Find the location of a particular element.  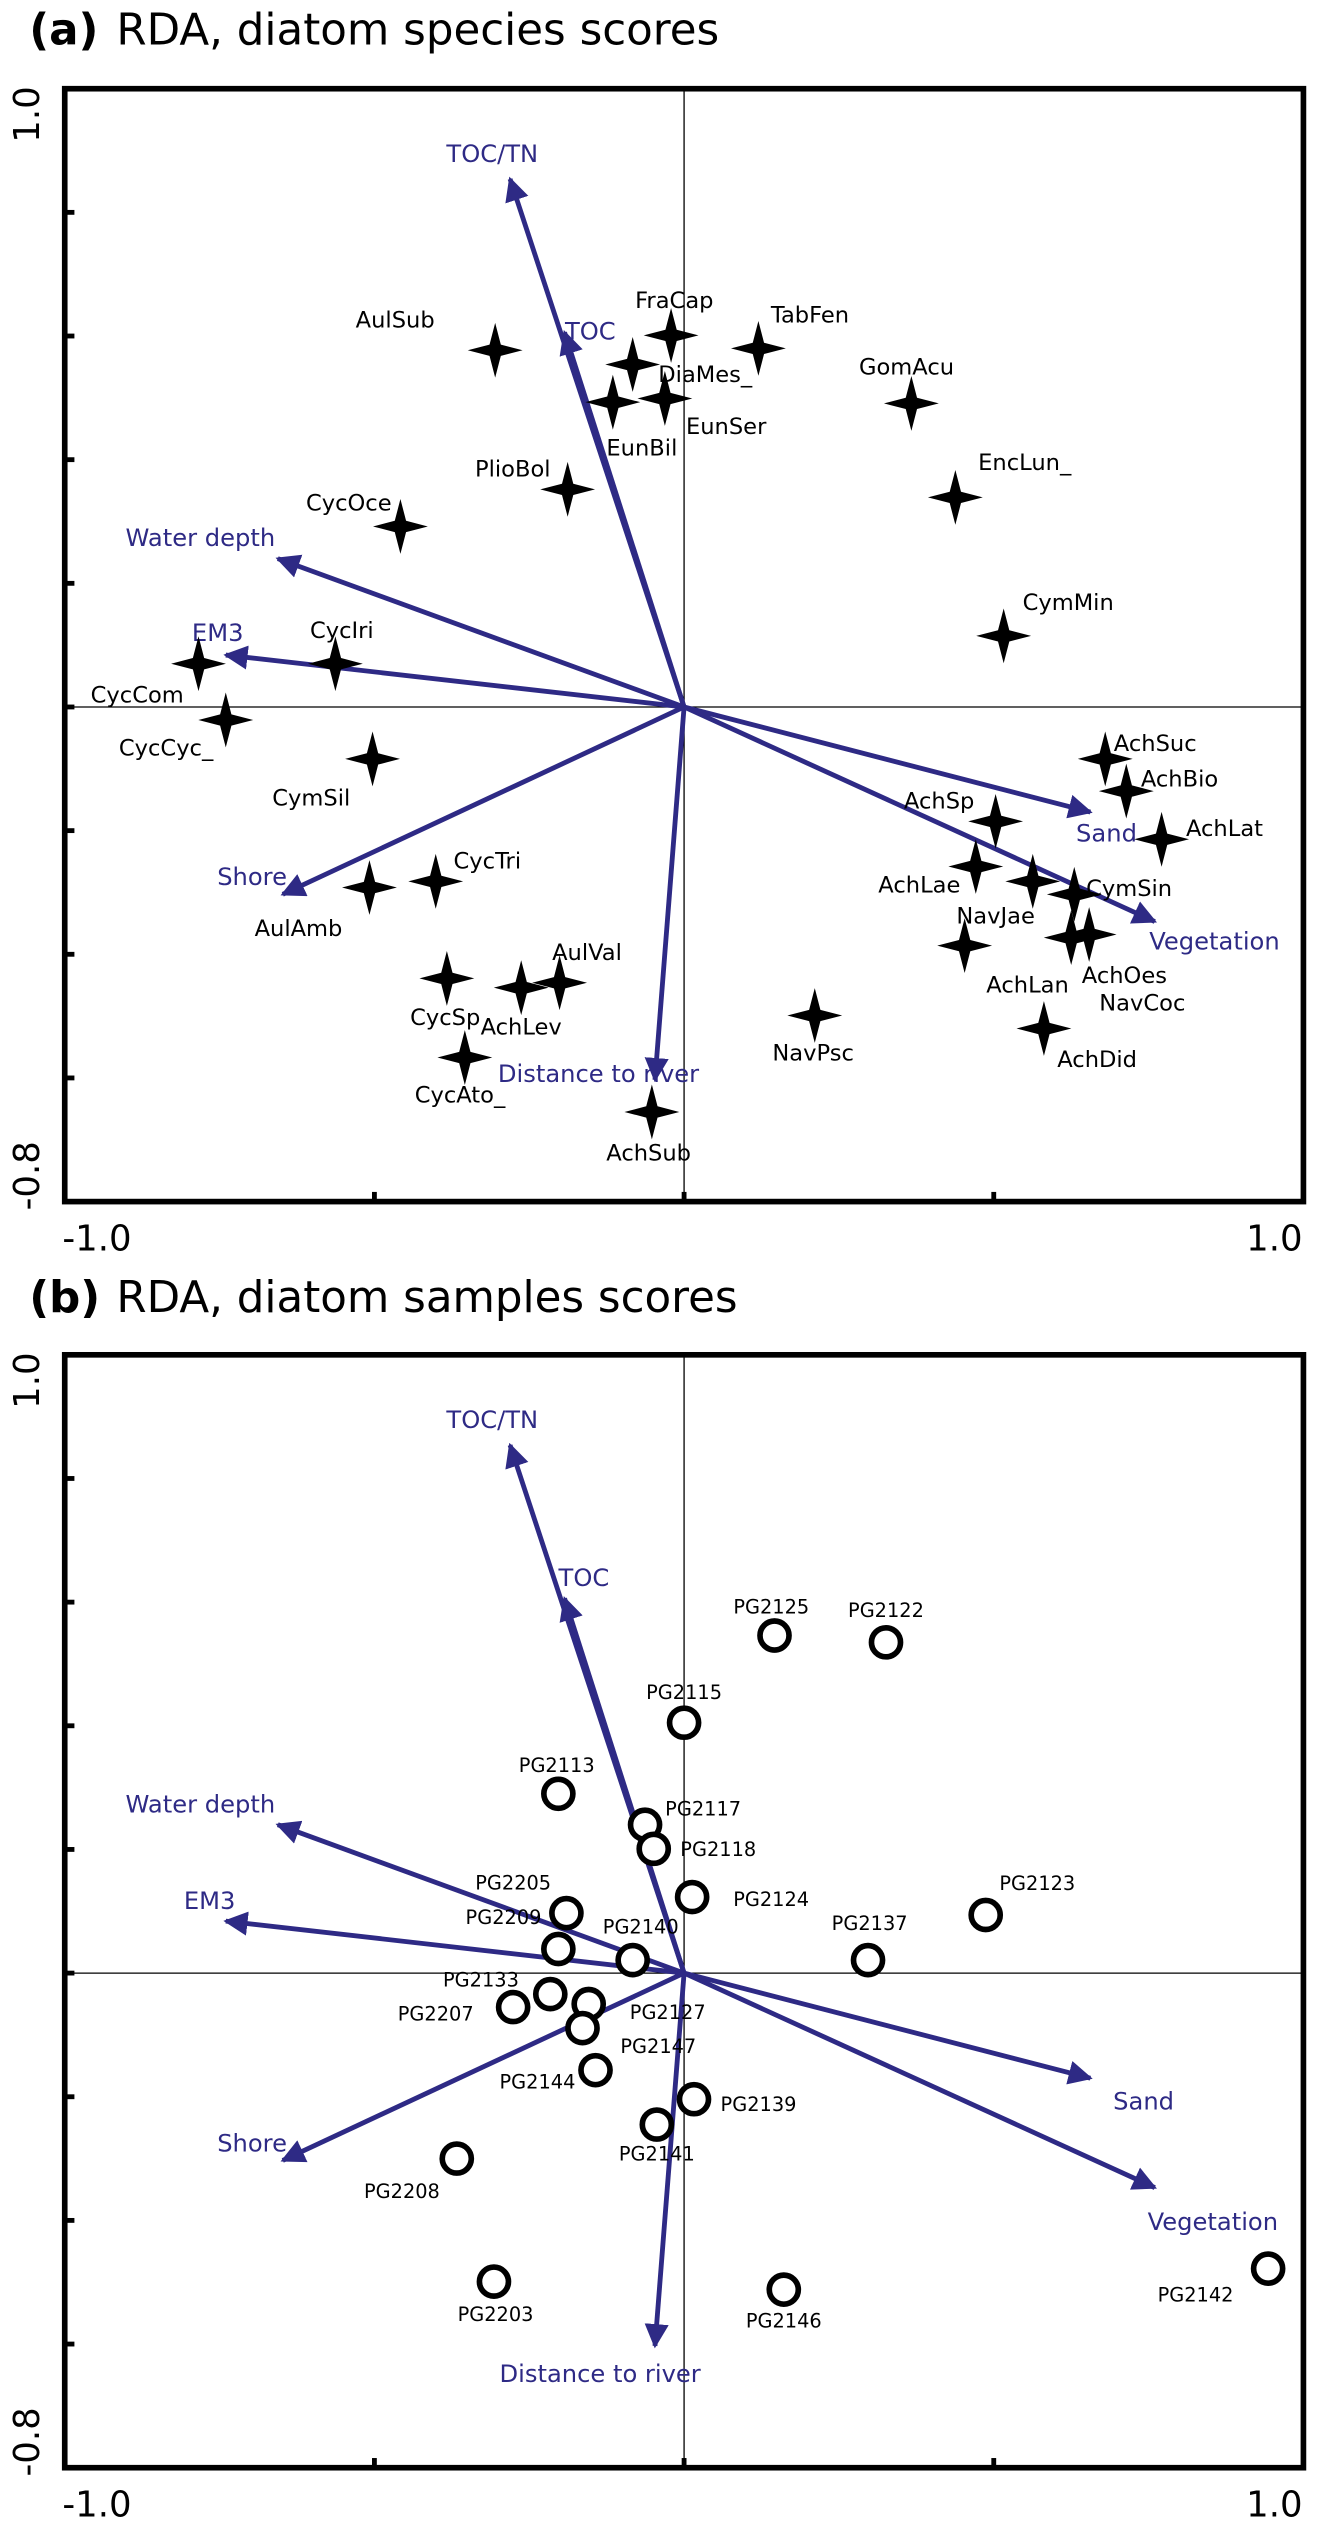

point-label: CymSin is located at coordinates (1129, 889).